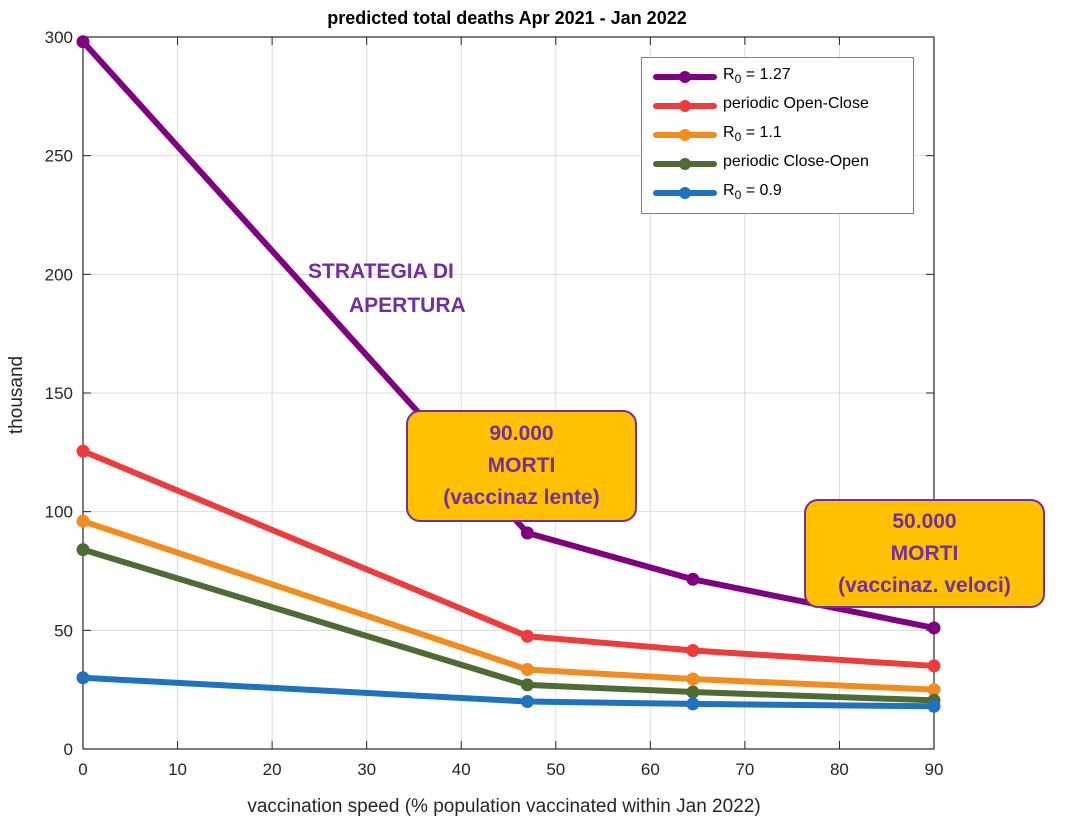 The height and width of the screenshot is (833, 1066). I want to click on callout-slow-label: MORTI, so click(521, 465).